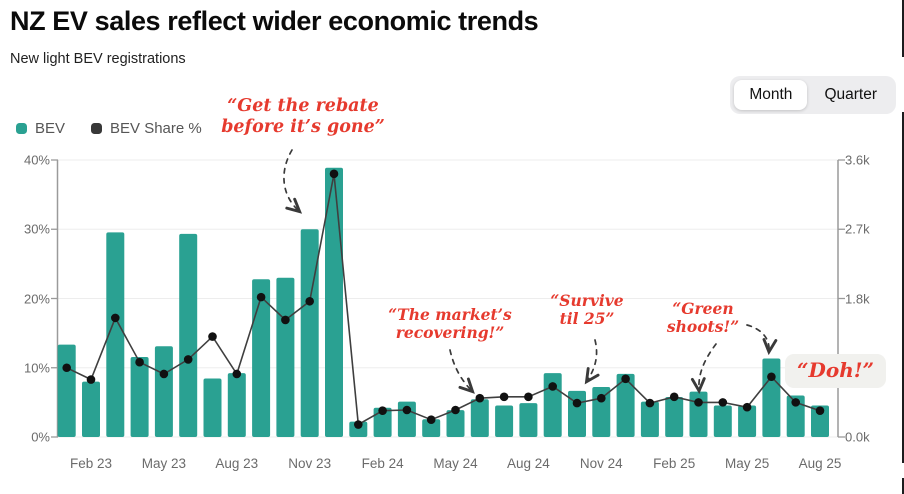 Image resolution: width=904 pixels, height=494 pixels. What do you see at coordinates (50, 128) in the screenshot?
I see `legend-bev-label: BEV` at bounding box center [50, 128].